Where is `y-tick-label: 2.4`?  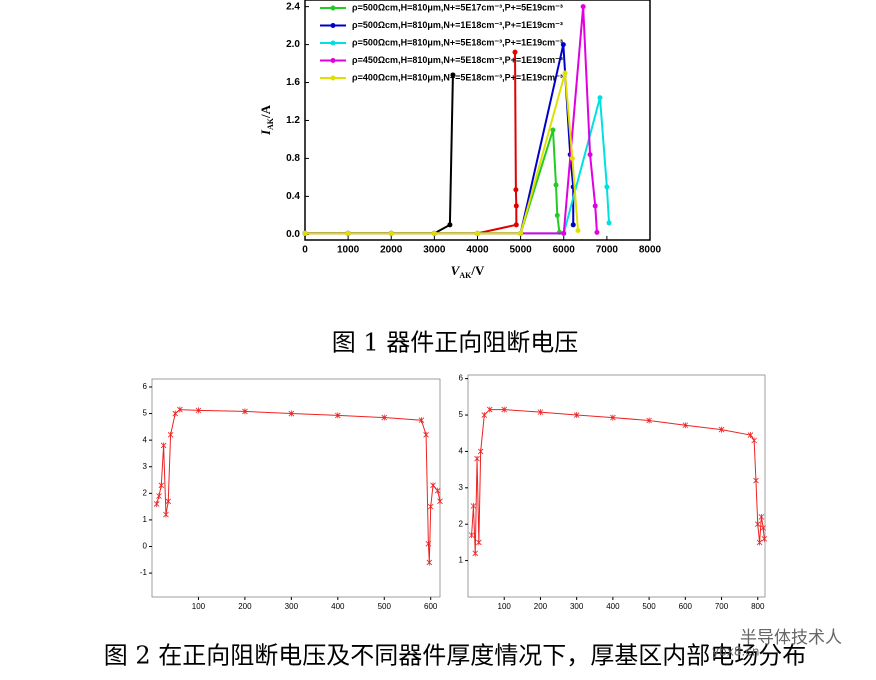
y-tick-label: 2.4 is located at coordinates (293, 6).